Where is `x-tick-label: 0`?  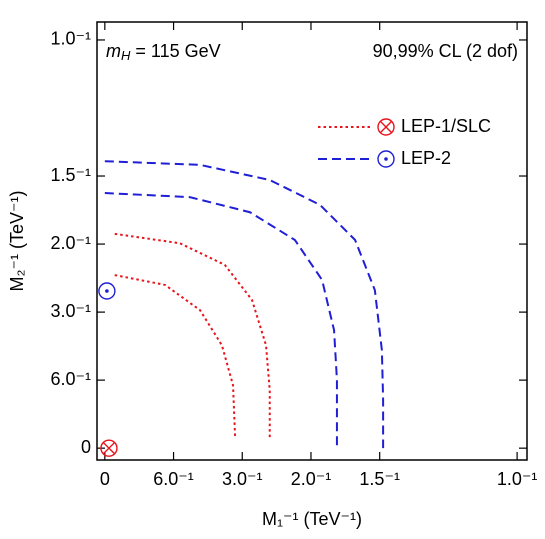
x-tick-label: 0 is located at coordinates (105, 479).